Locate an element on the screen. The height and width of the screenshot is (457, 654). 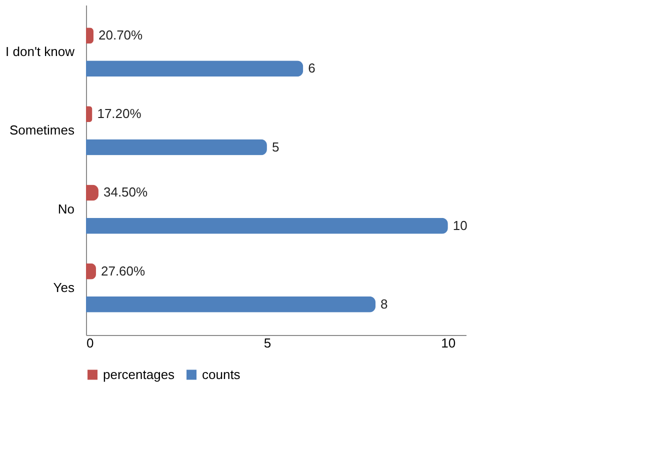
y-tick-label: No is located at coordinates (66, 208).